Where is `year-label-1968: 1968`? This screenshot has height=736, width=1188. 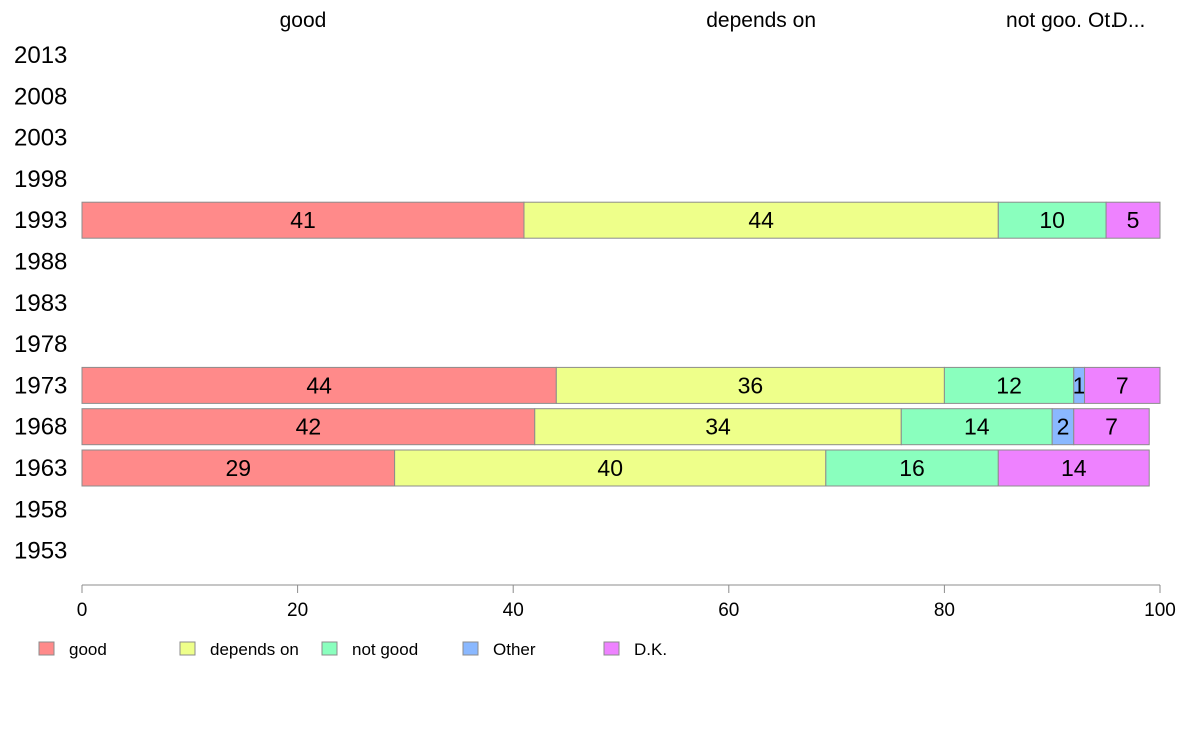
year-label-1968: 1968 is located at coordinates (40, 427).